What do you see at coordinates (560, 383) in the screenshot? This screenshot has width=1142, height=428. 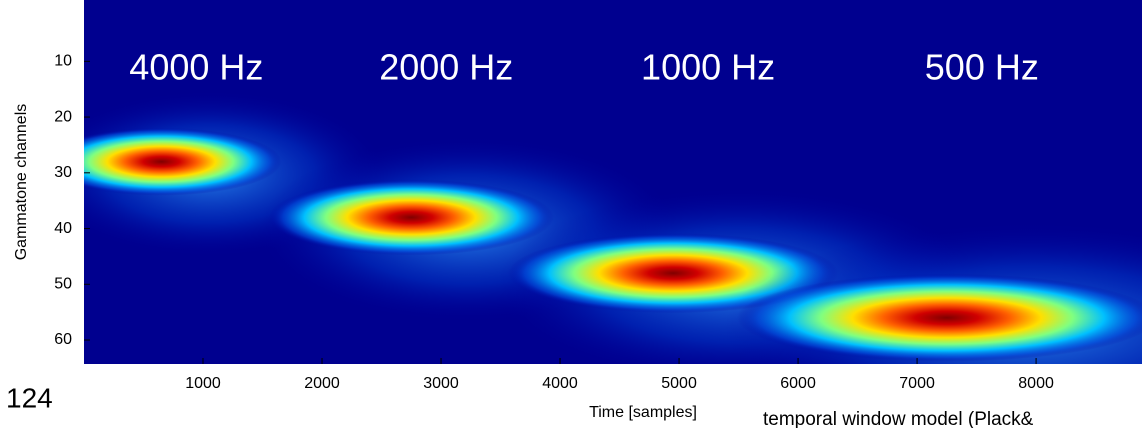 I see `x-tick-label: 4000` at bounding box center [560, 383].